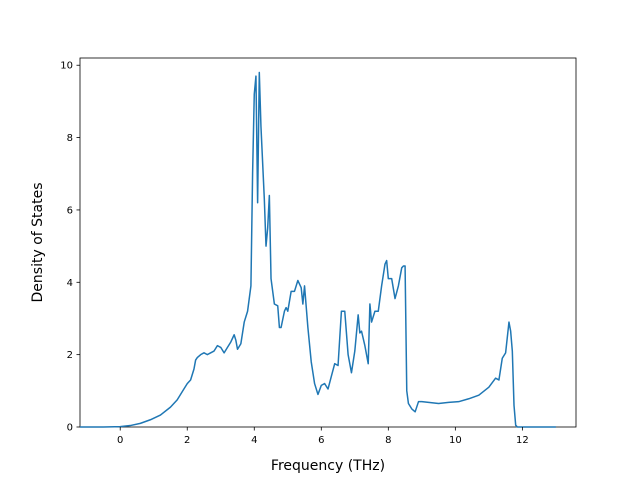  What do you see at coordinates (70, 210) in the screenshot?
I see `y-tick-label: 6` at bounding box center [70, 210].